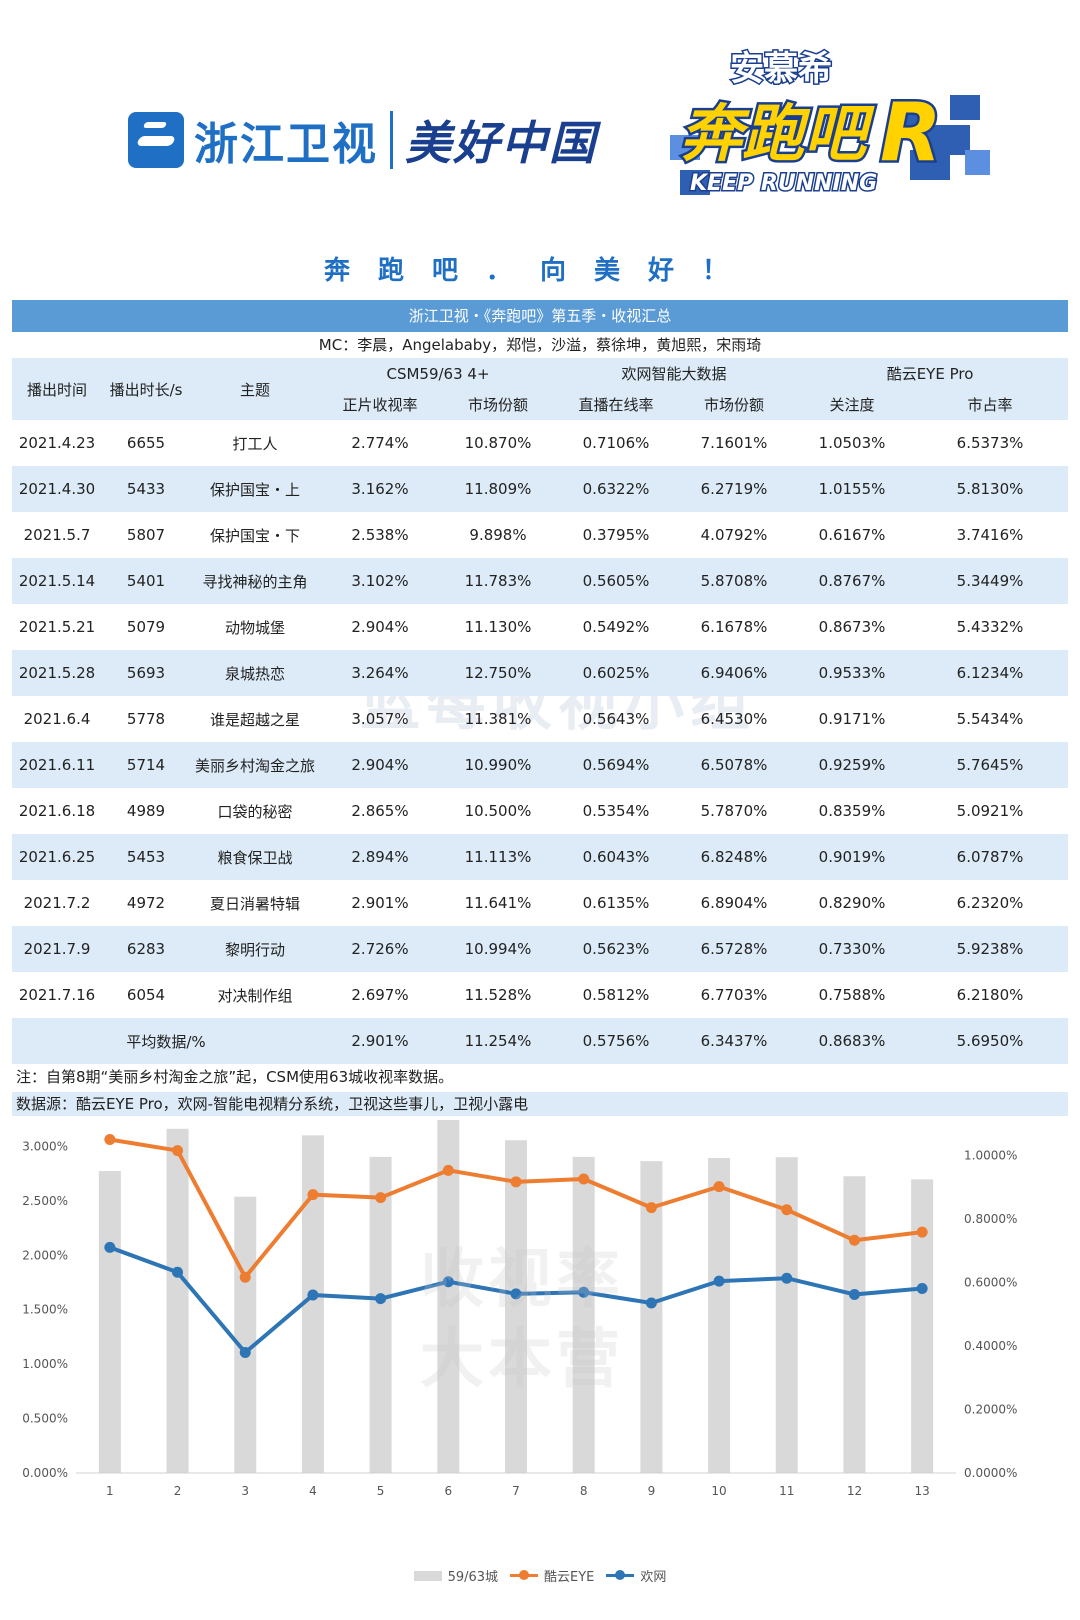  Describe the element at coordinates (498, 673) in the screenshot. I see `cell-csm-share: 12.750%` at that location.